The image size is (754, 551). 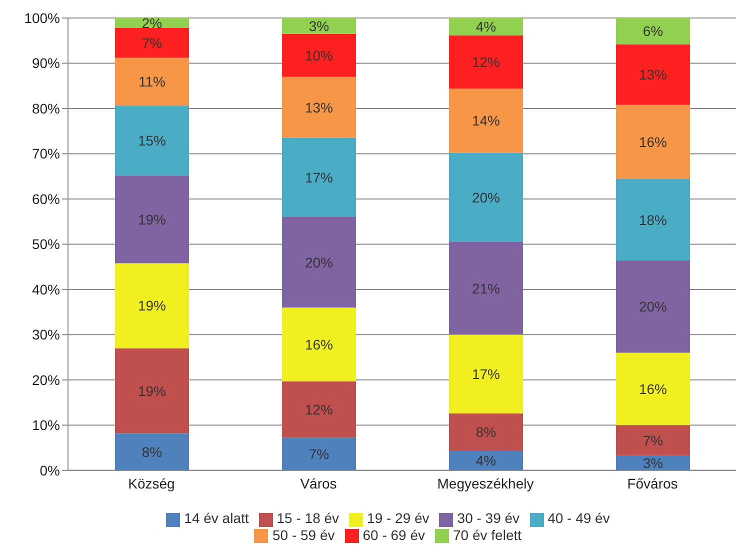 What do you see at coordinates (46, 63) in the screenshot?
I see `y-tick-label: 90%` at bounding box center [46, 63].